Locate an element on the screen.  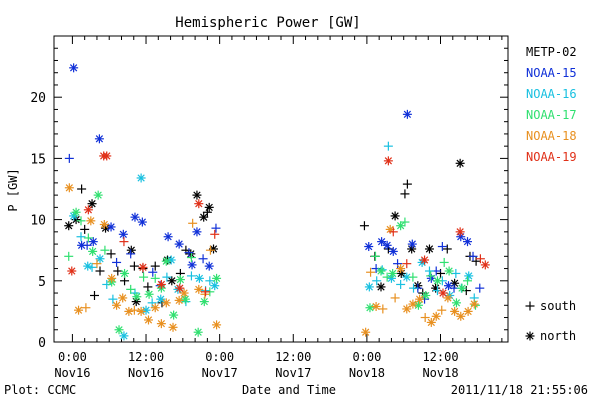
south-legend-marker is located at coordinates (530, 306).